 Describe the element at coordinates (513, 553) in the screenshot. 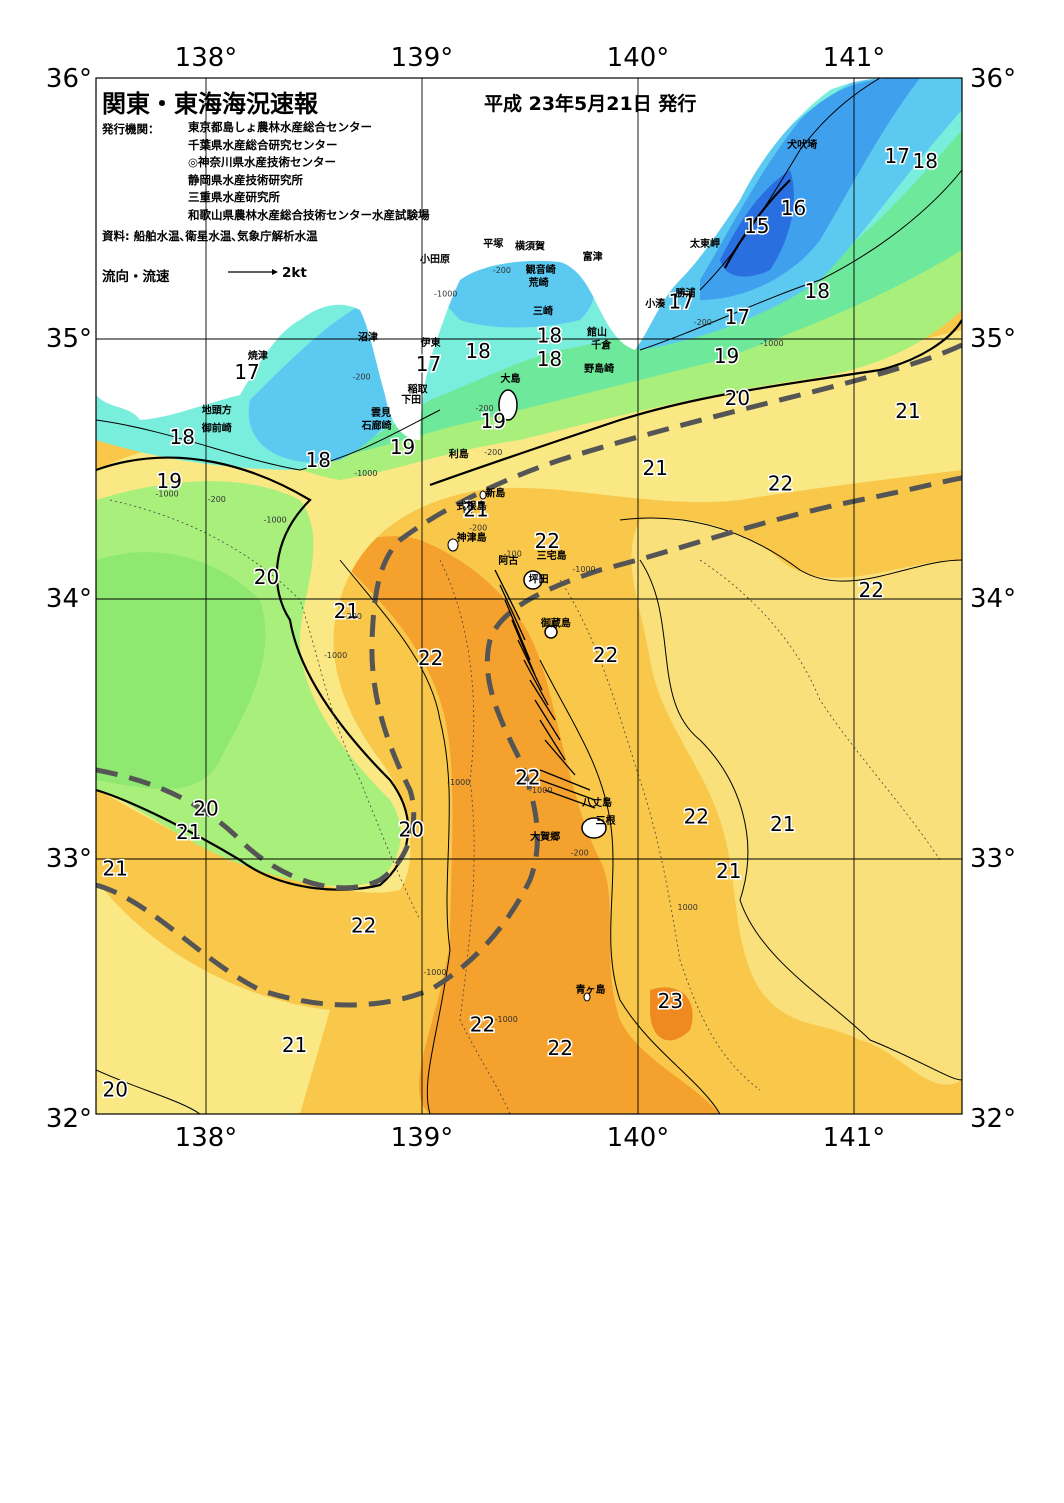

I see `depth-label: -100` at that location.